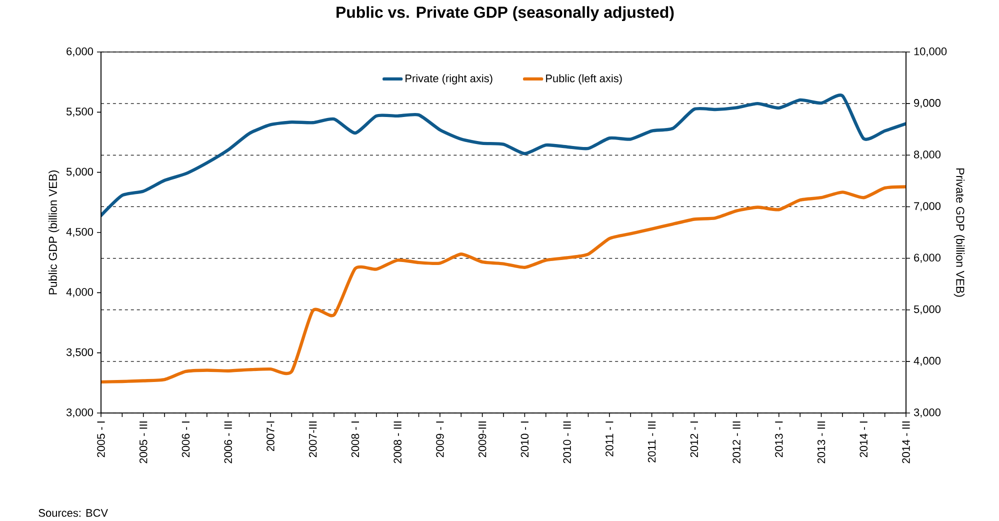 The width and height of the screenshot is (999, 521). I want to click on y-tick-label: 5,500, so click(80, 112).